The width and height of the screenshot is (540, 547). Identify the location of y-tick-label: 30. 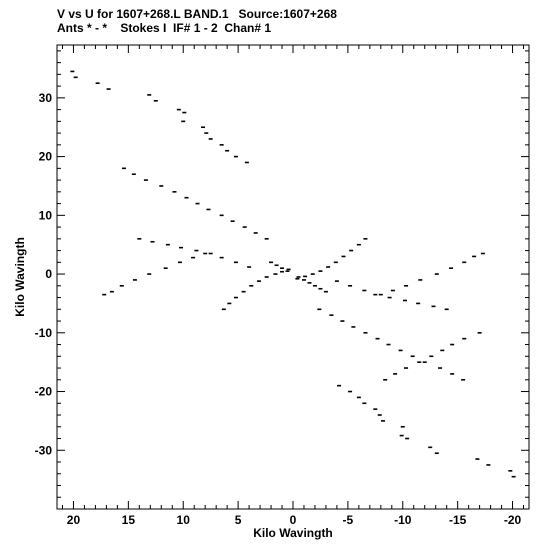
(46, 98).